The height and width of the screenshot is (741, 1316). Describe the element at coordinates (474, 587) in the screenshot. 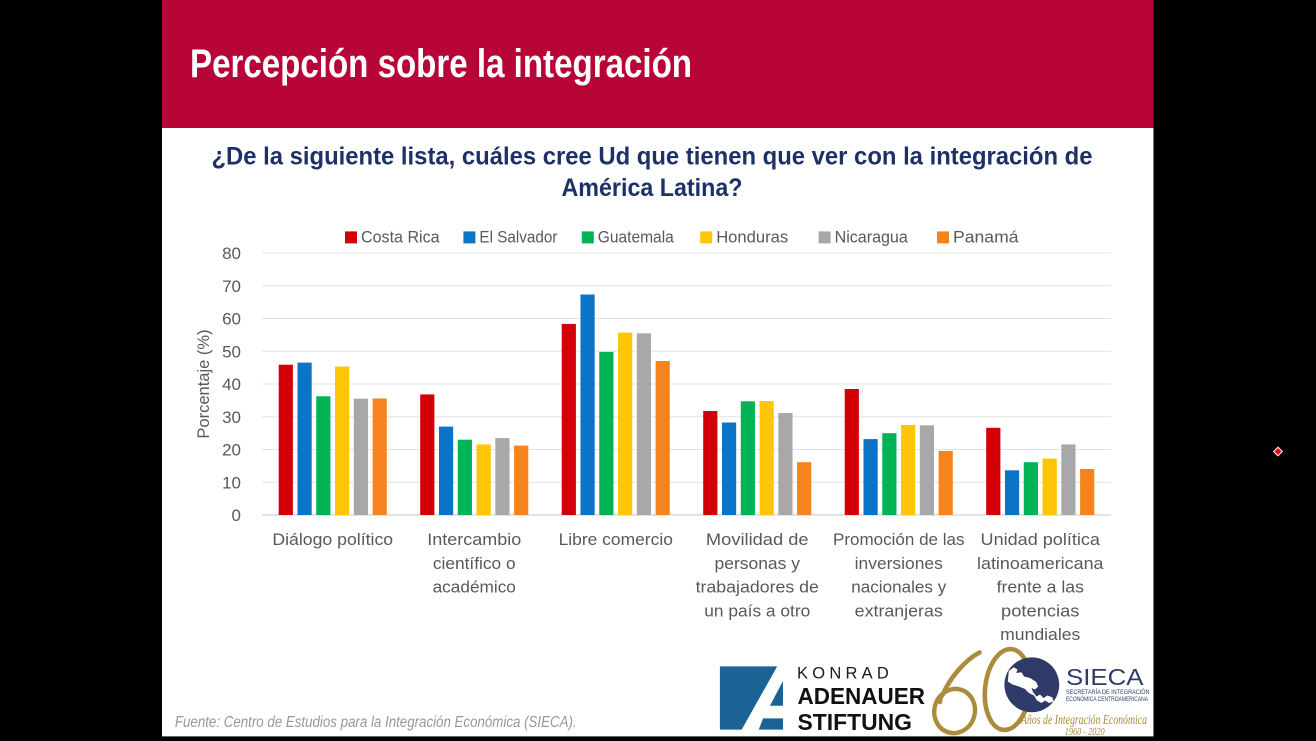

I see `svg-text: académico` at that location.